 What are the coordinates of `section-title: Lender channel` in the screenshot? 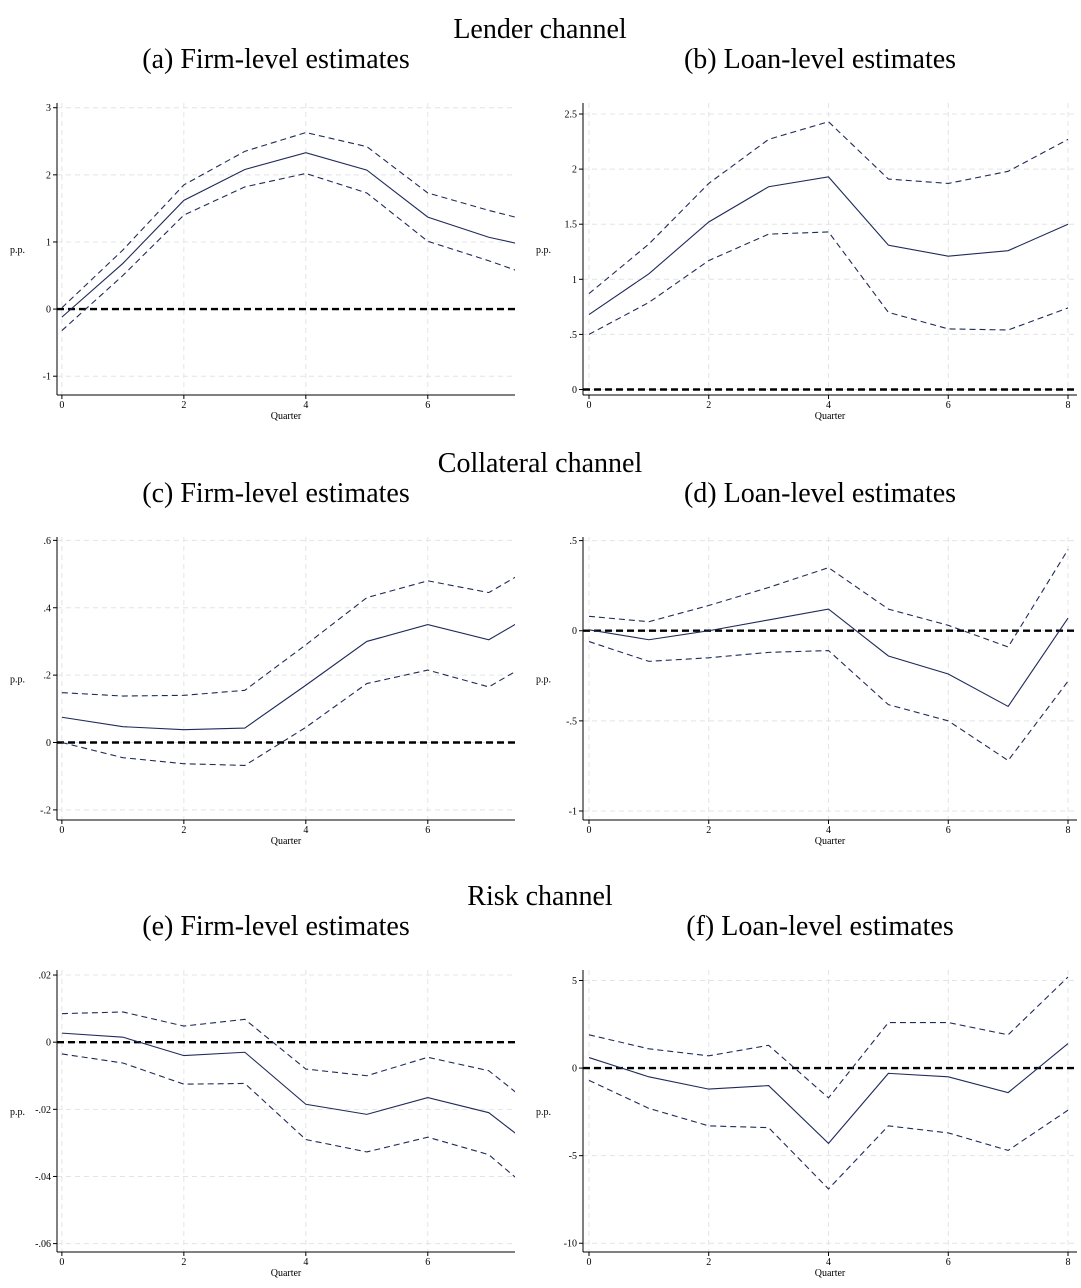 It's located at (540, 29).